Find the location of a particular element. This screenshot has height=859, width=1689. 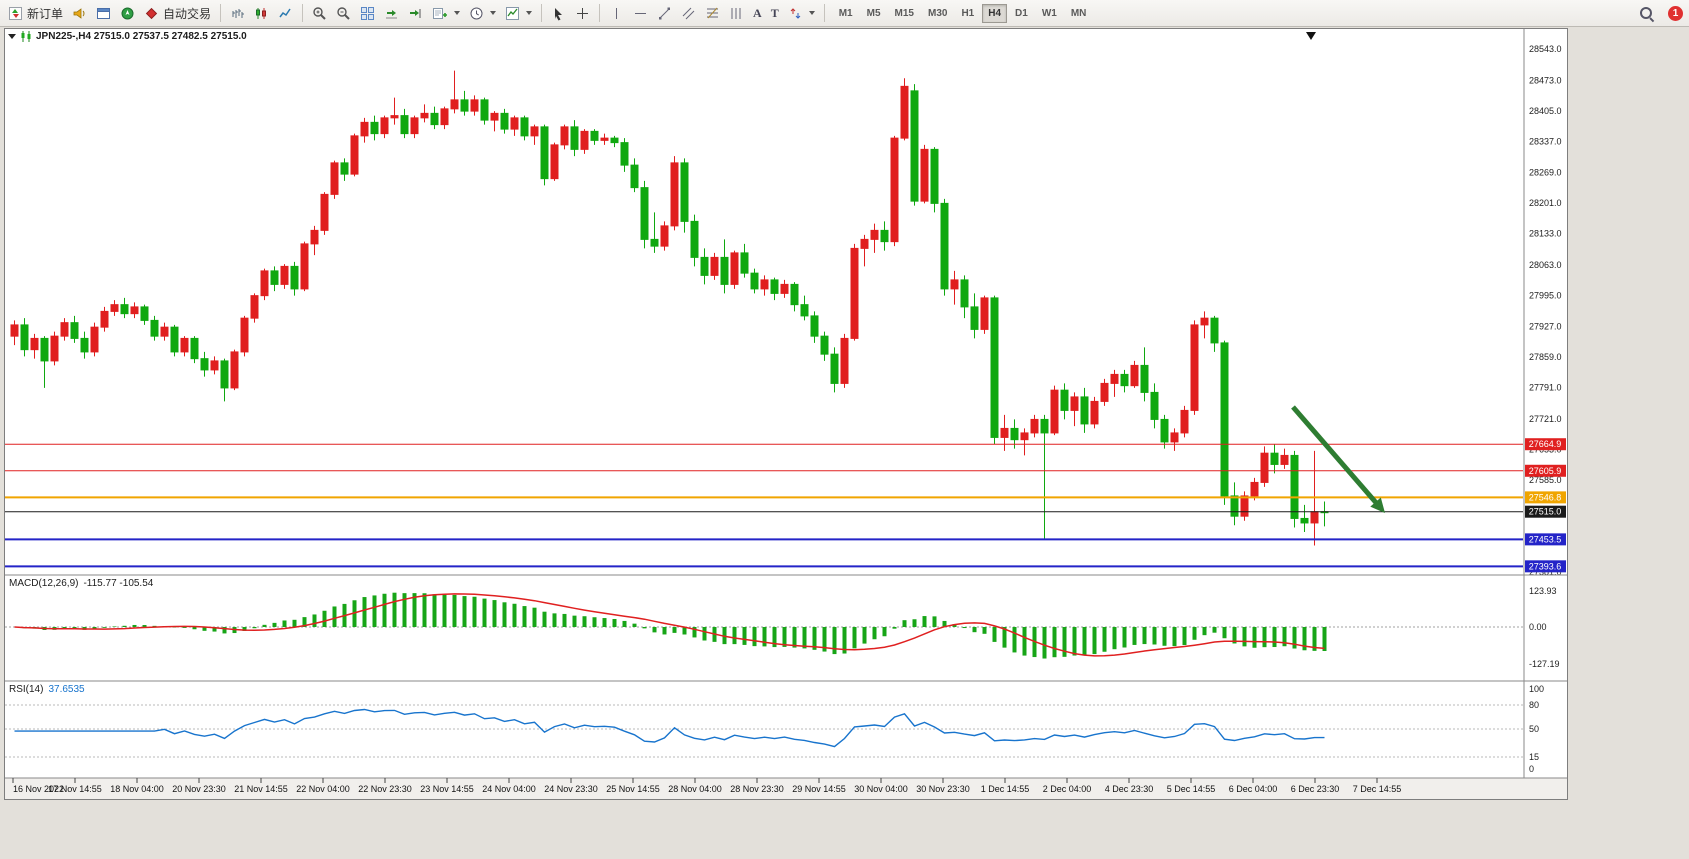

fibonacci-tool-button is located at coordinates (712, 13).